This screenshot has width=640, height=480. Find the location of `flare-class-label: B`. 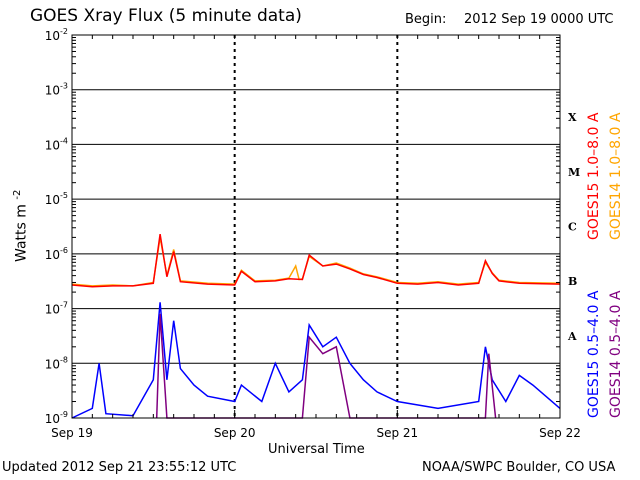

flare-class-label: B is located at coordinates (572, 281).